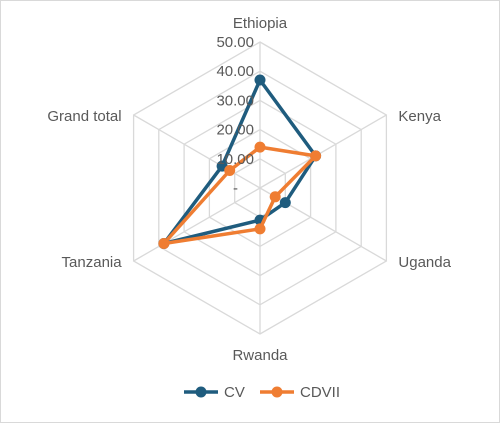 This screenshot has height=423, width=500. I want to click on category-label: Grand total, so click(84, 116).